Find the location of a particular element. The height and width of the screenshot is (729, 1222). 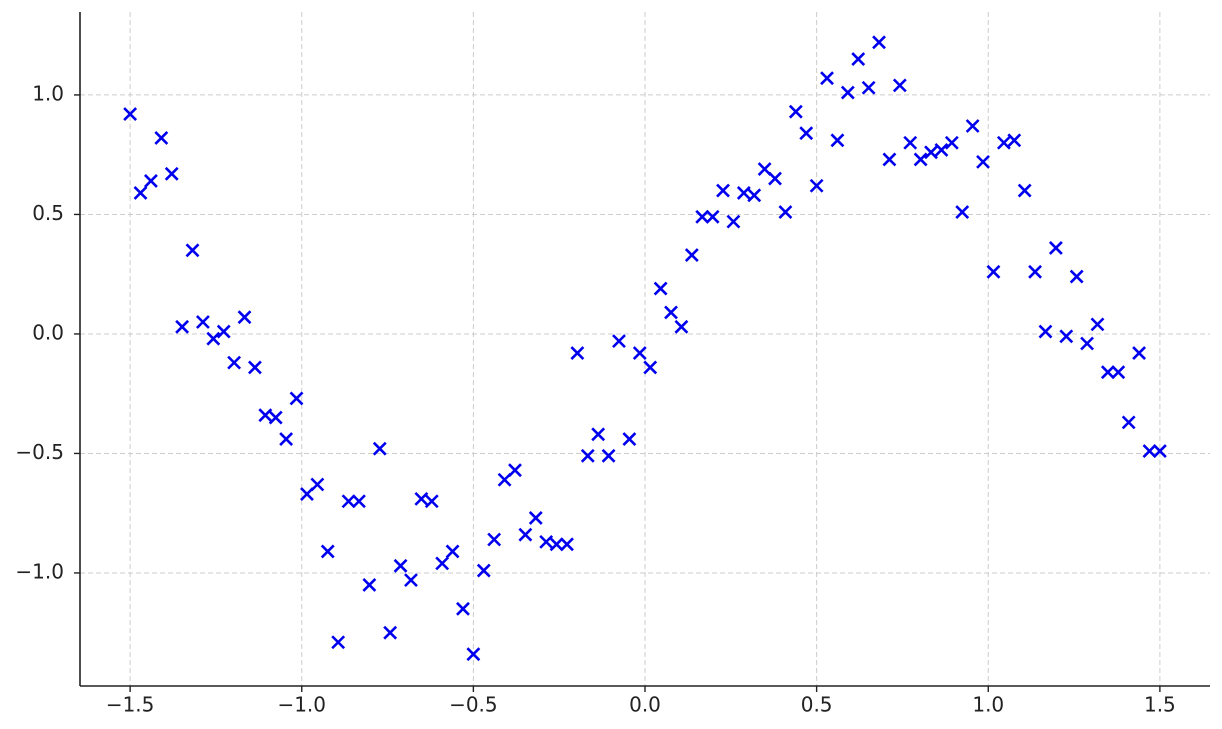

y-tick-label: −0.5 is located at coordinates (39, 452).